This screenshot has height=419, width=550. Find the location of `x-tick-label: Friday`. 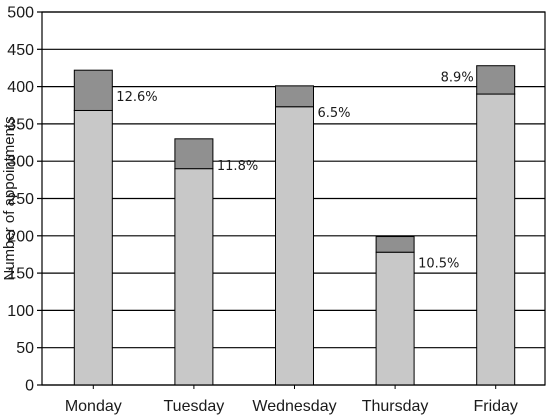

x-tick-label: Friday is located at coordinates (495, 406).